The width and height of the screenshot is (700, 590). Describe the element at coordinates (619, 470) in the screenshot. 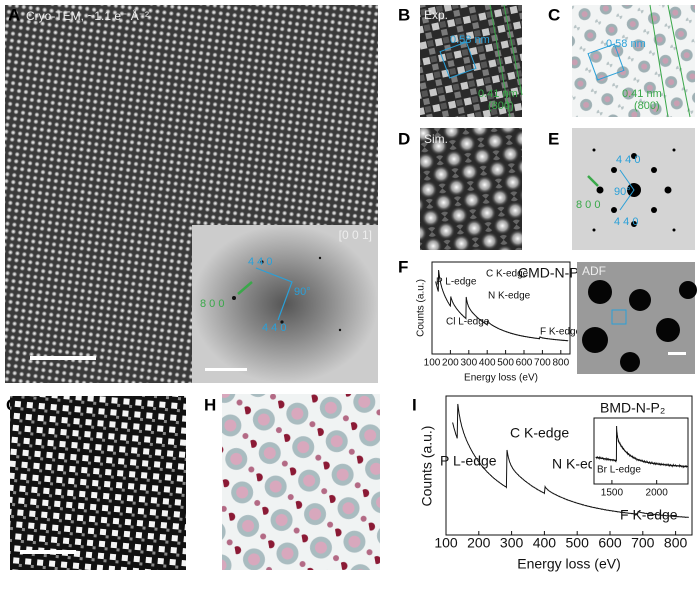

I see `edge-label: Br L-edge` at that location.